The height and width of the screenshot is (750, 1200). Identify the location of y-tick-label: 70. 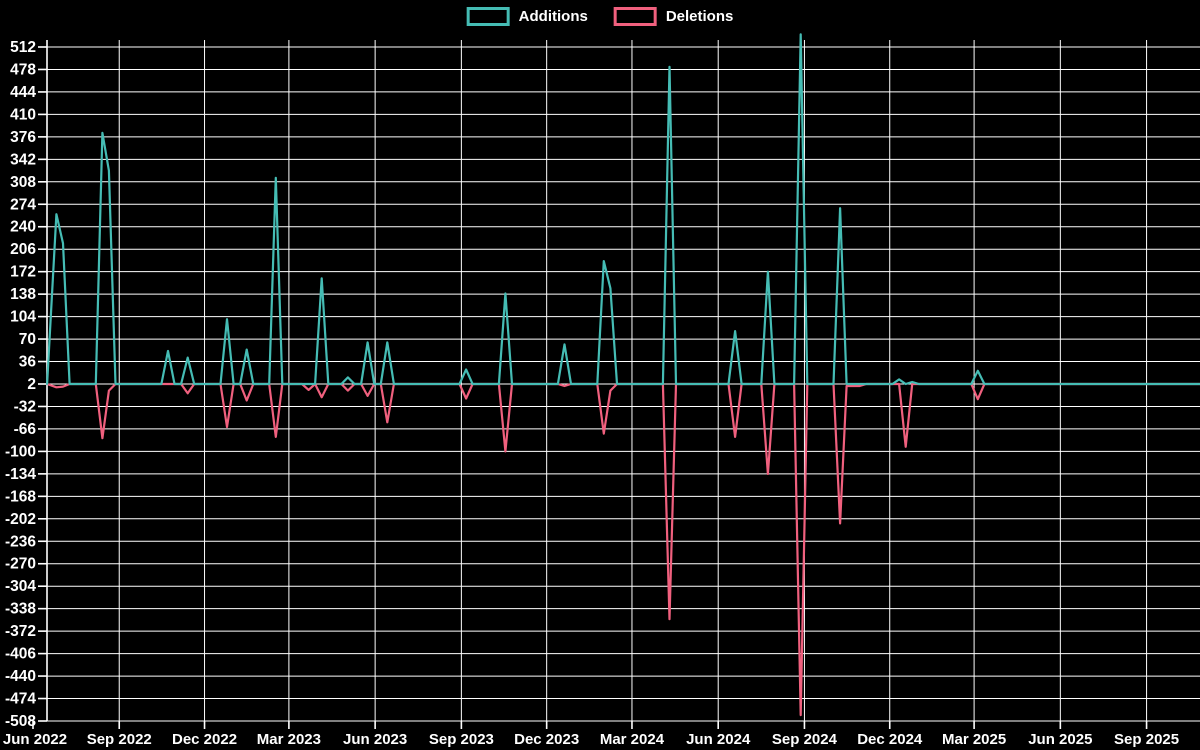
(27, 339).